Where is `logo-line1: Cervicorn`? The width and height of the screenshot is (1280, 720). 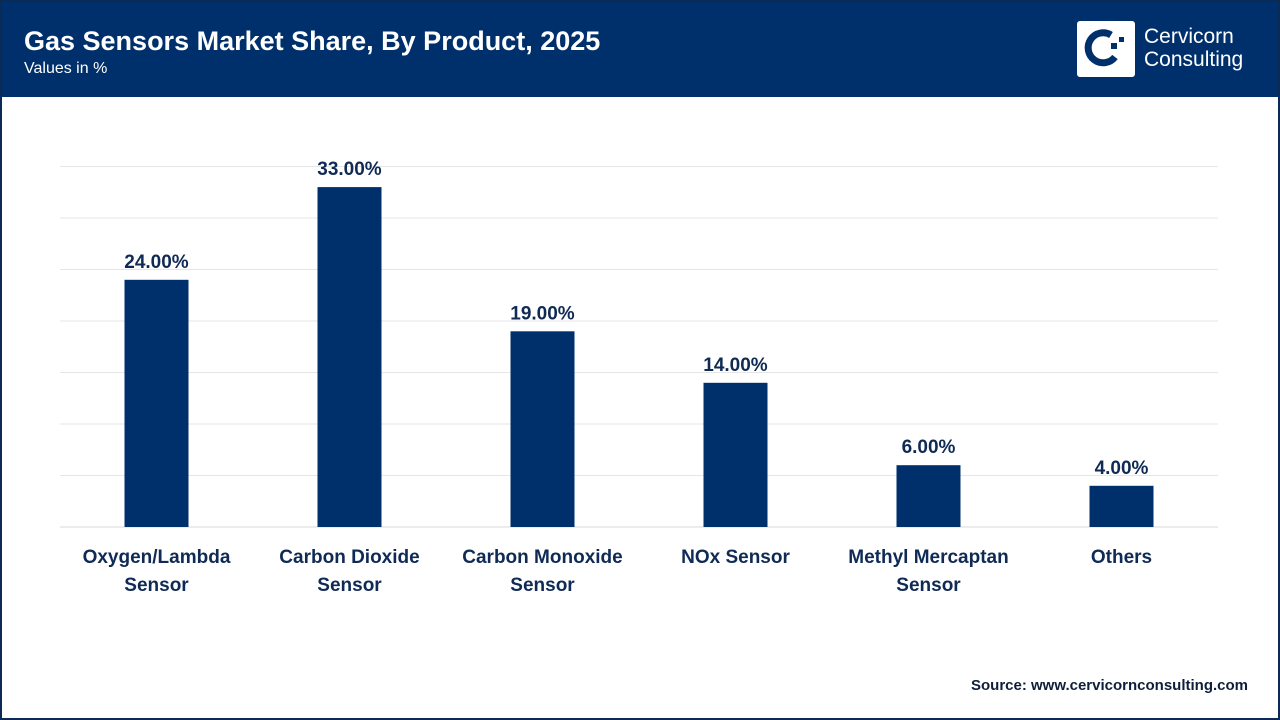 logo-line1: Cervicorn is located at coordinates (1189, 36).